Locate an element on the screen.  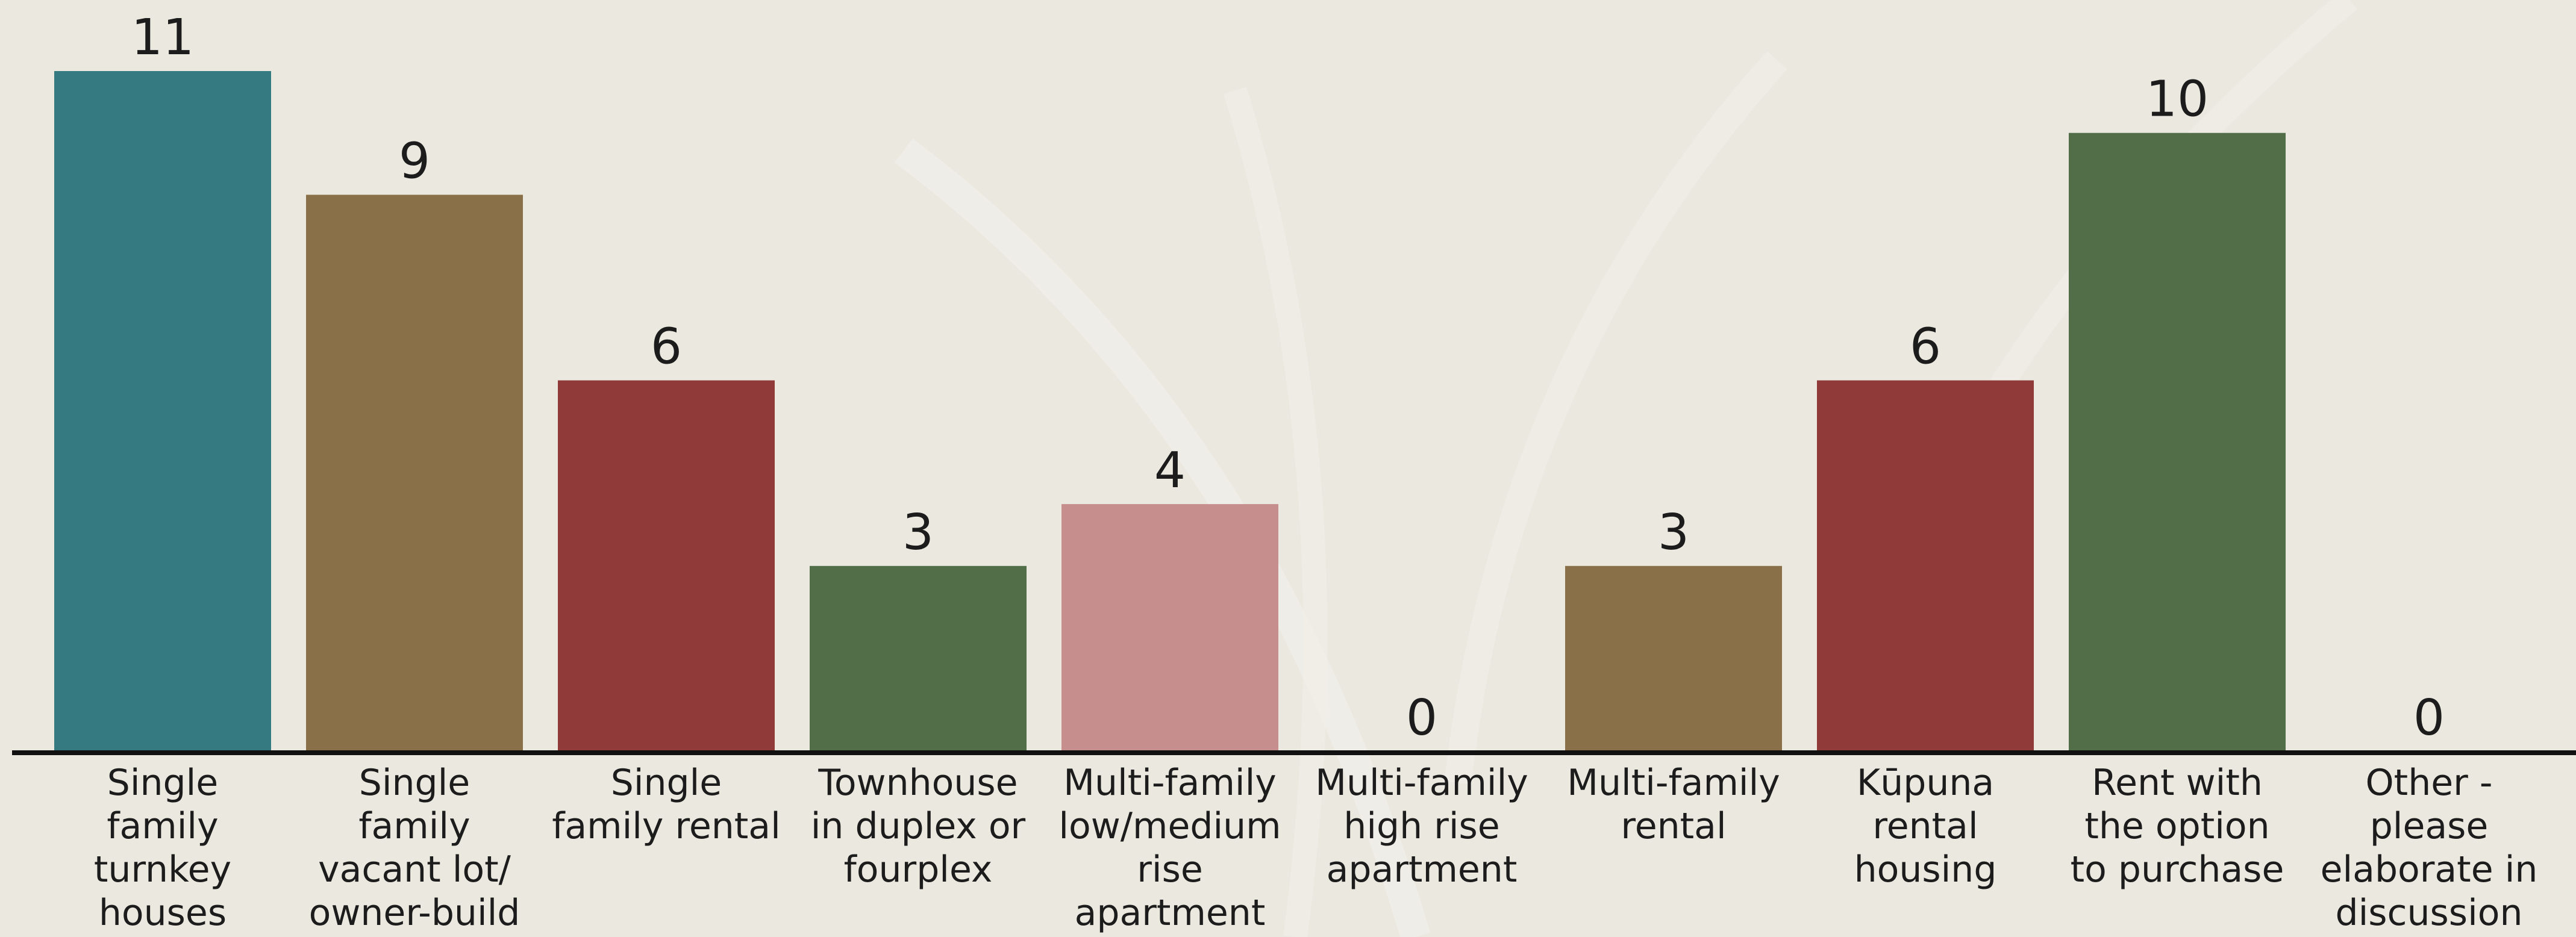
category-label-5: Multi-family low/medium rise apartment is located at coordinates (1170, 848).